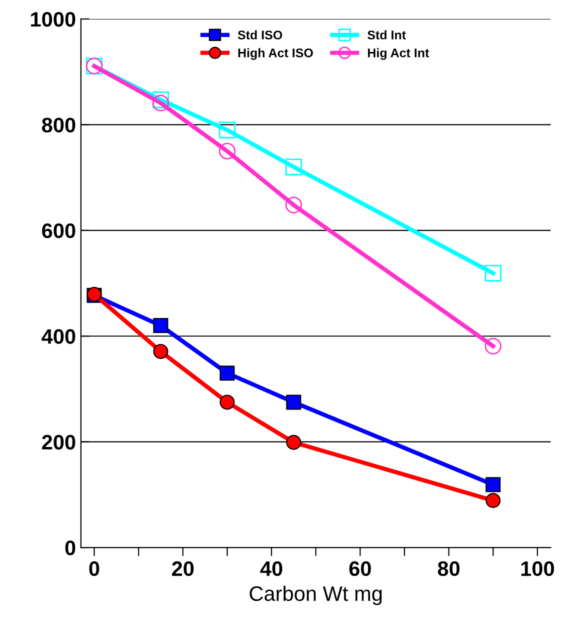 The height and width of the screenshot is (633, 566). I want to click on legend-label: Std Int, so click(387, 35).